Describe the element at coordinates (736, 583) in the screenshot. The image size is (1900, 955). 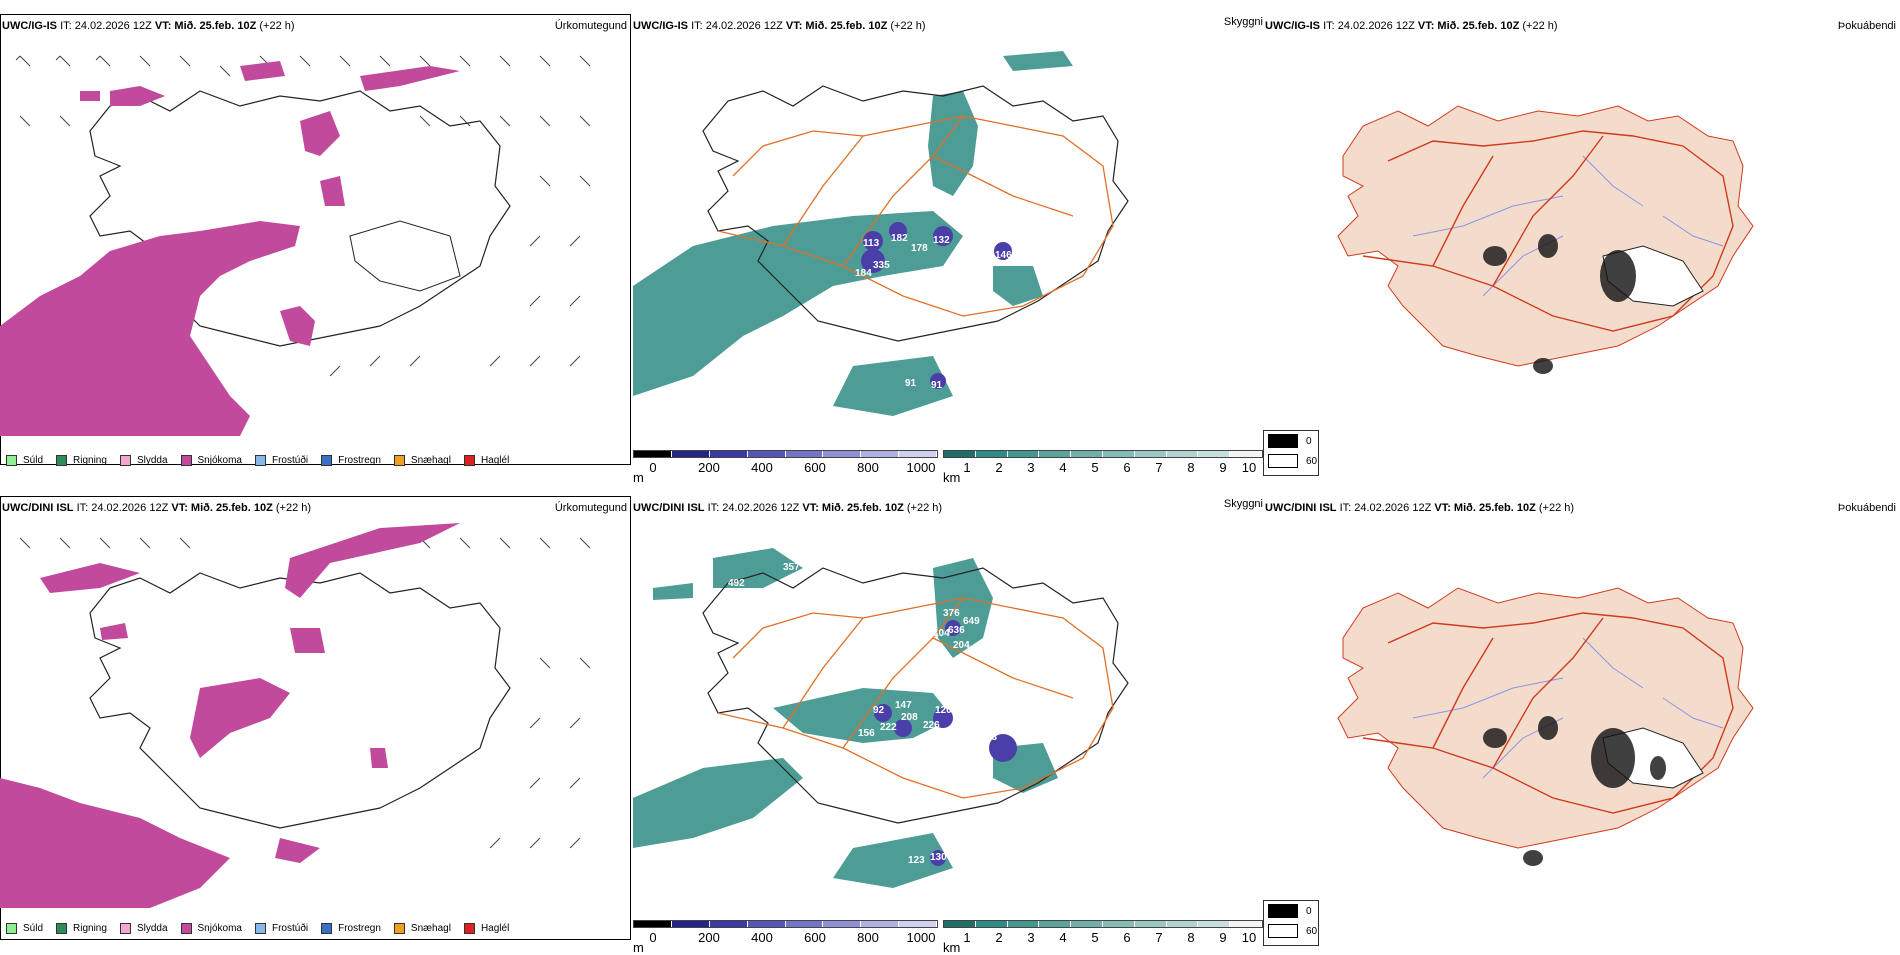
I see `height-label: 492` at that location.